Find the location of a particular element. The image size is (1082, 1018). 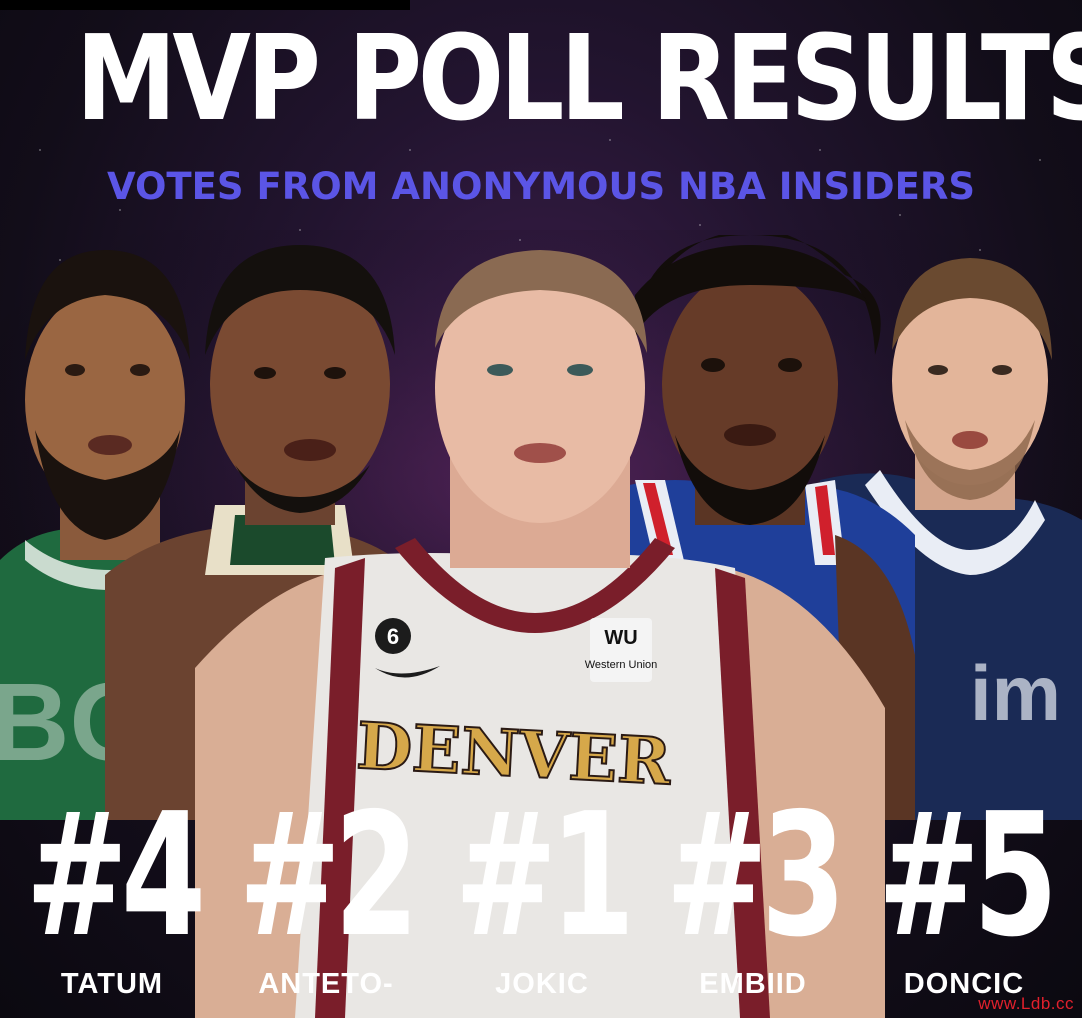

rank-embiid: #3 is located at coordinates (756, 876).